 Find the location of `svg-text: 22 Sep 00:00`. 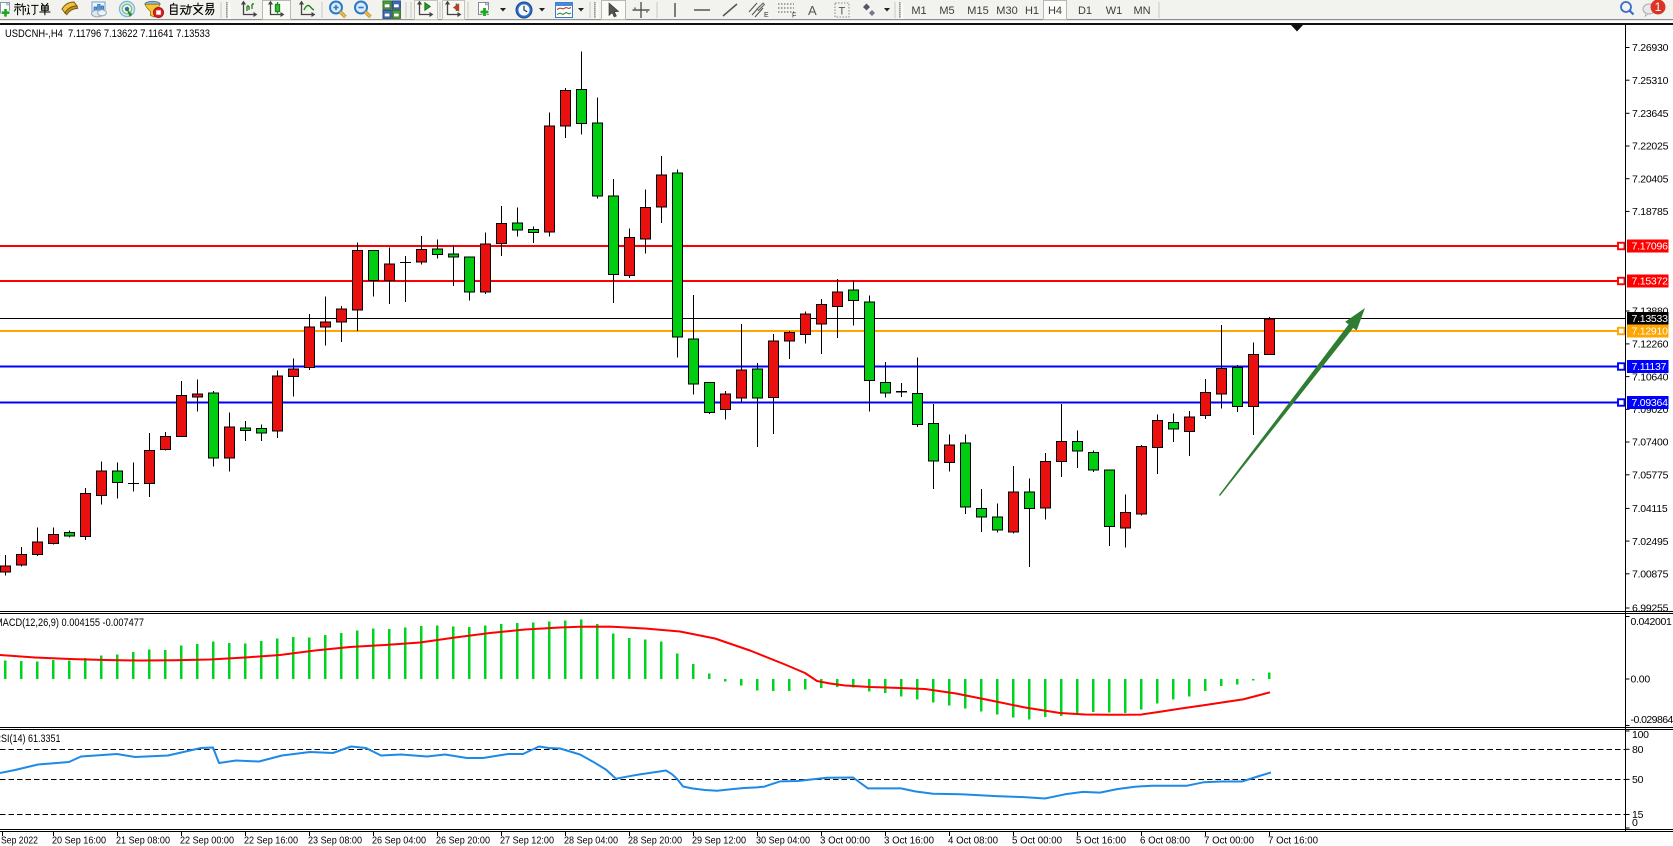

svg-text: 22 Sep 00:00 is located at coordinates (207, 840).